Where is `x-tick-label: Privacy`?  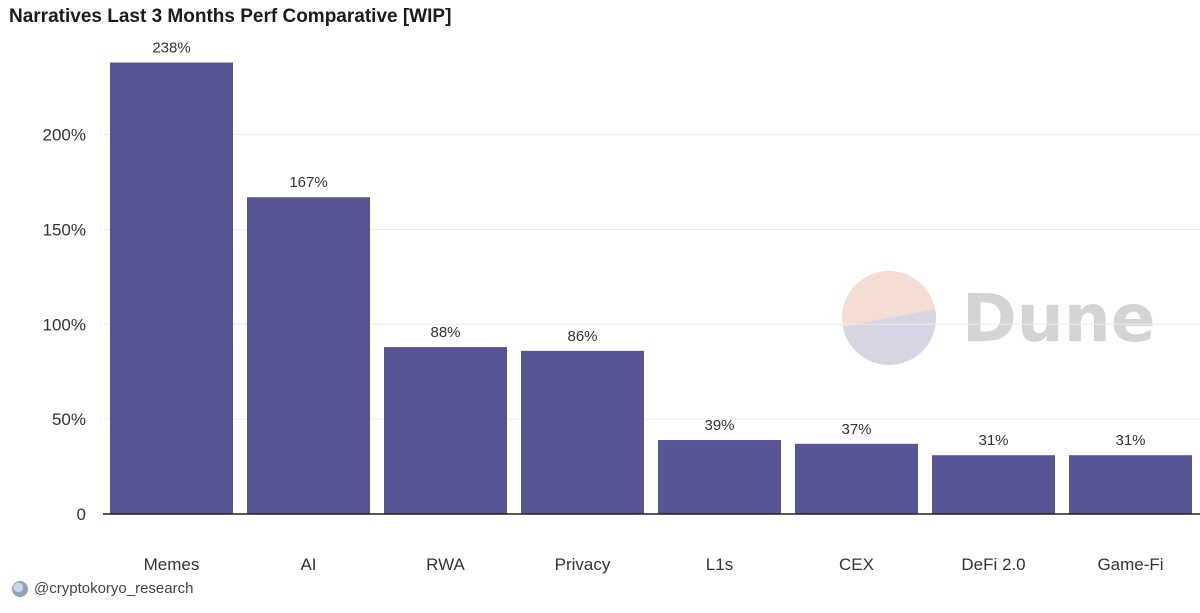 x-tick-label: Privacy is located at coordinates (583, 564).